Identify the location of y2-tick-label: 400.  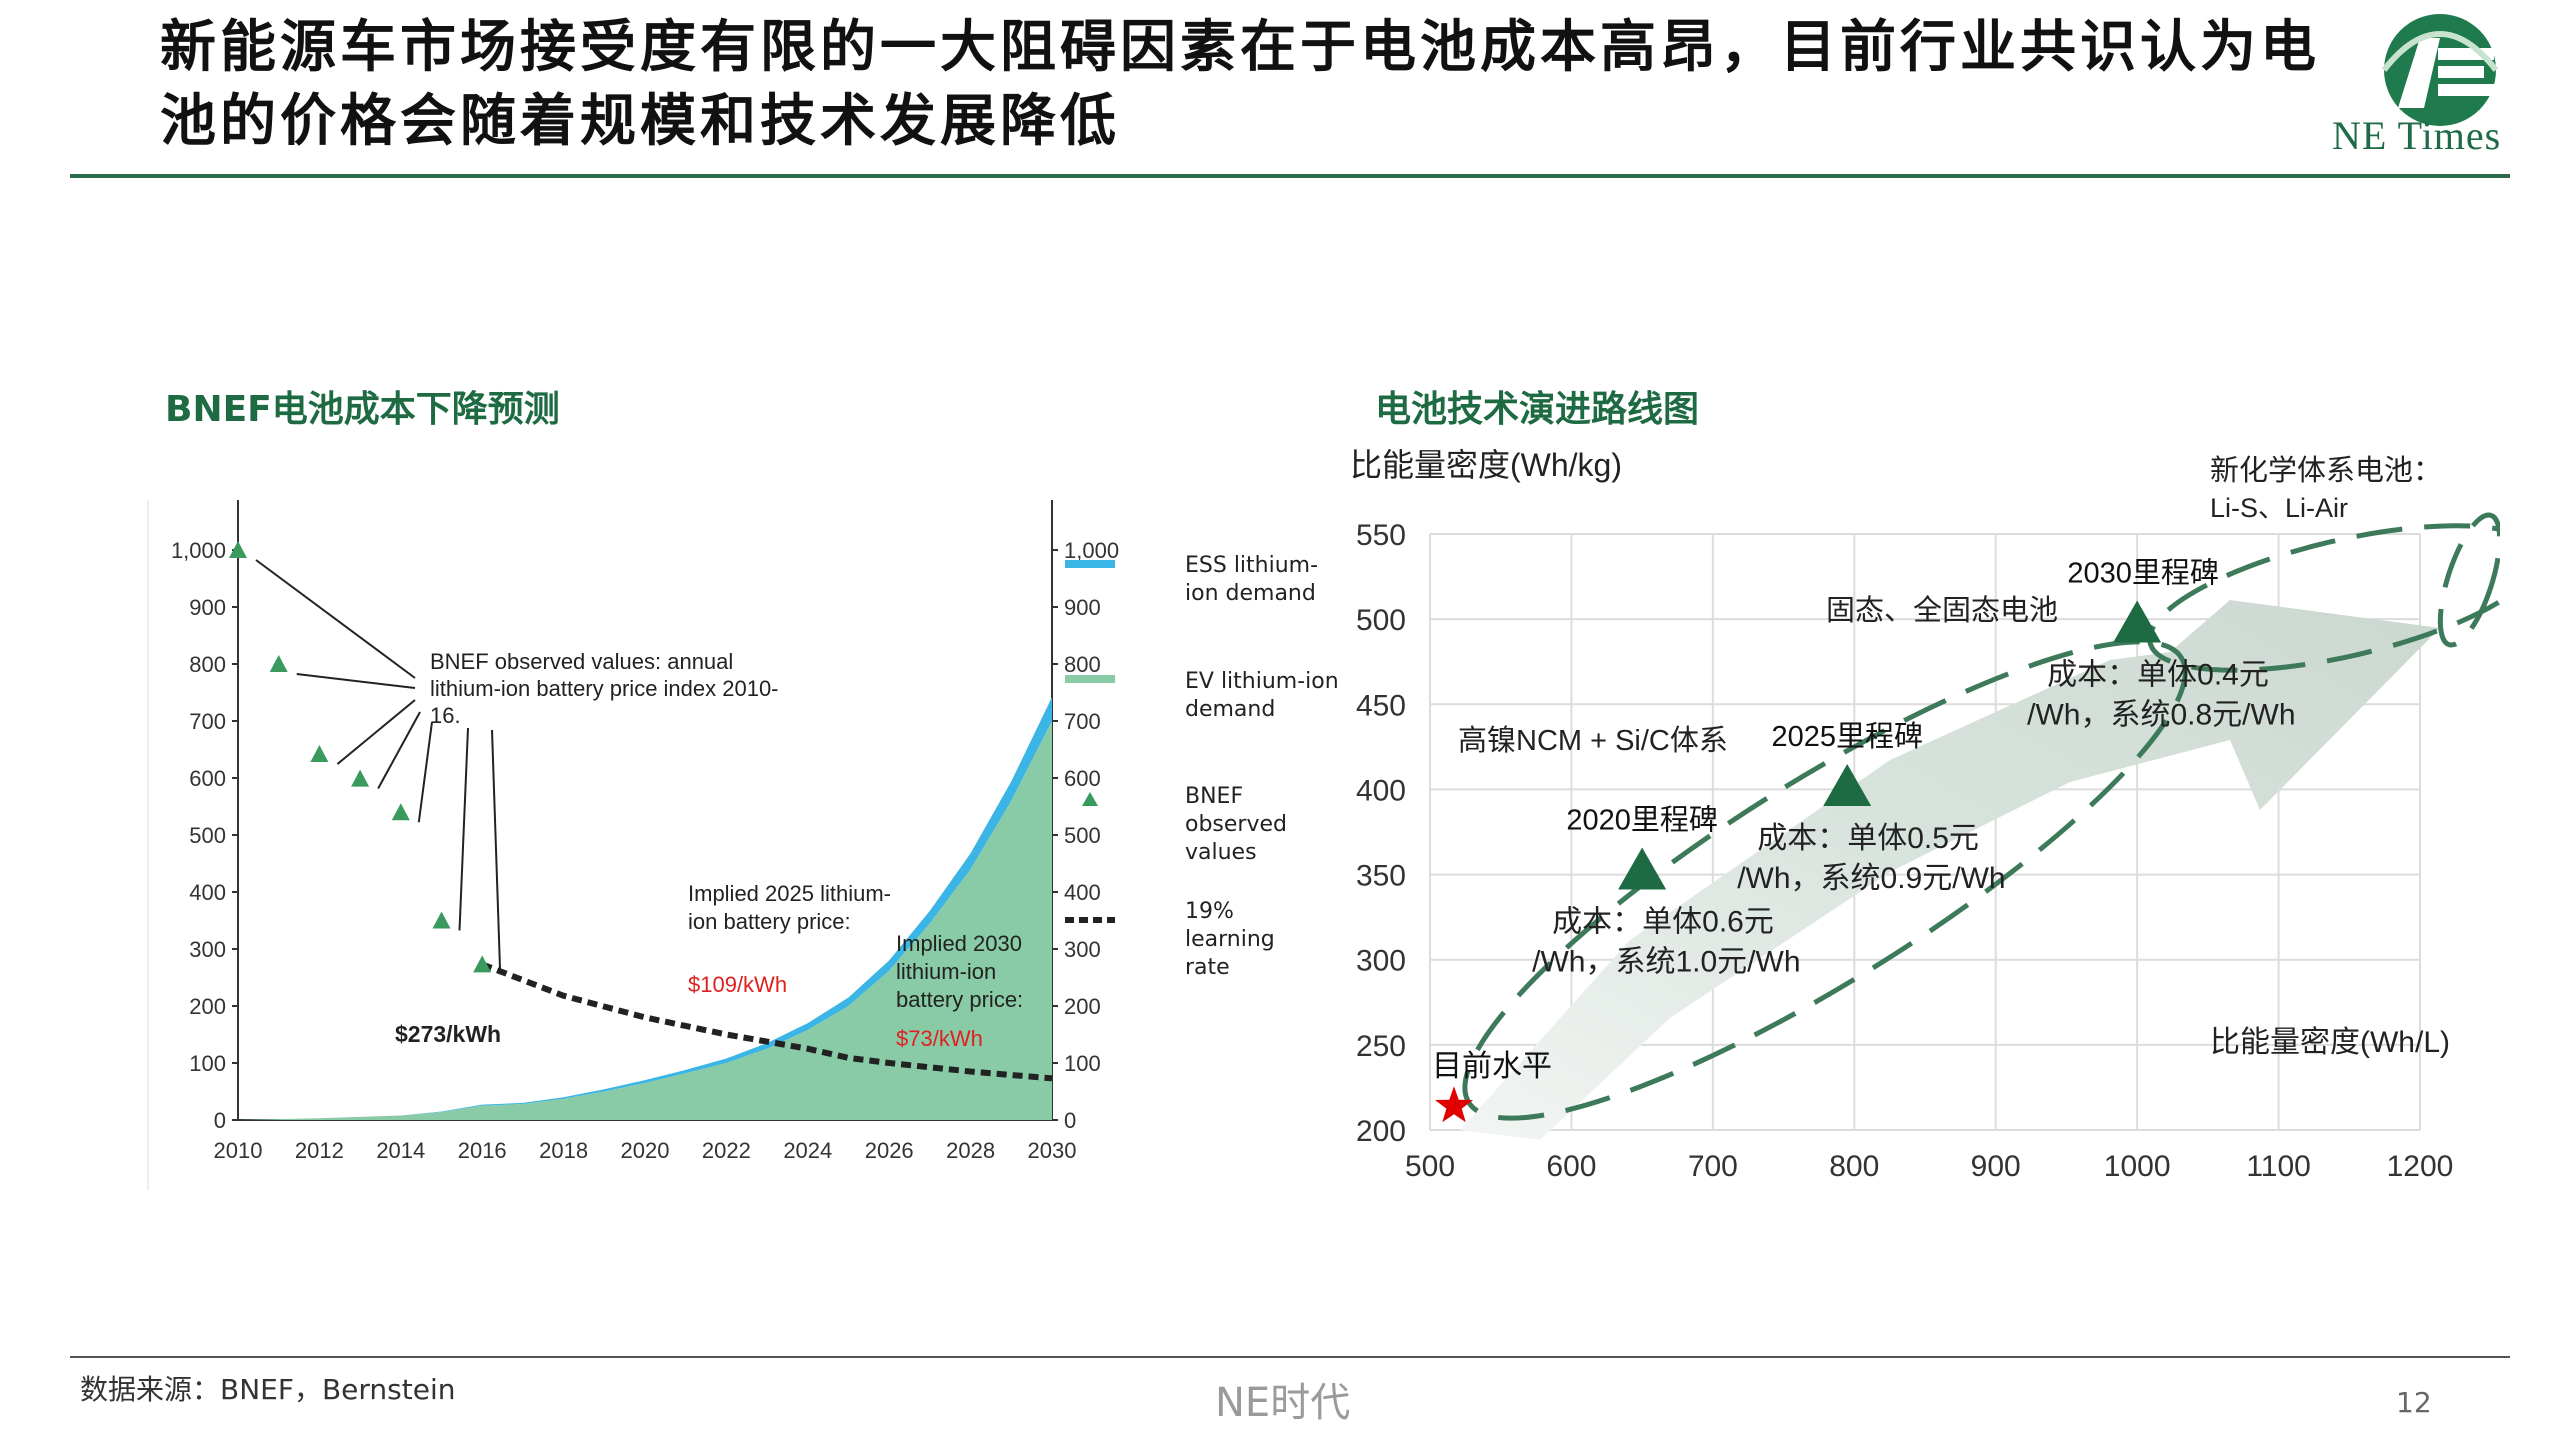
(1082, 892).